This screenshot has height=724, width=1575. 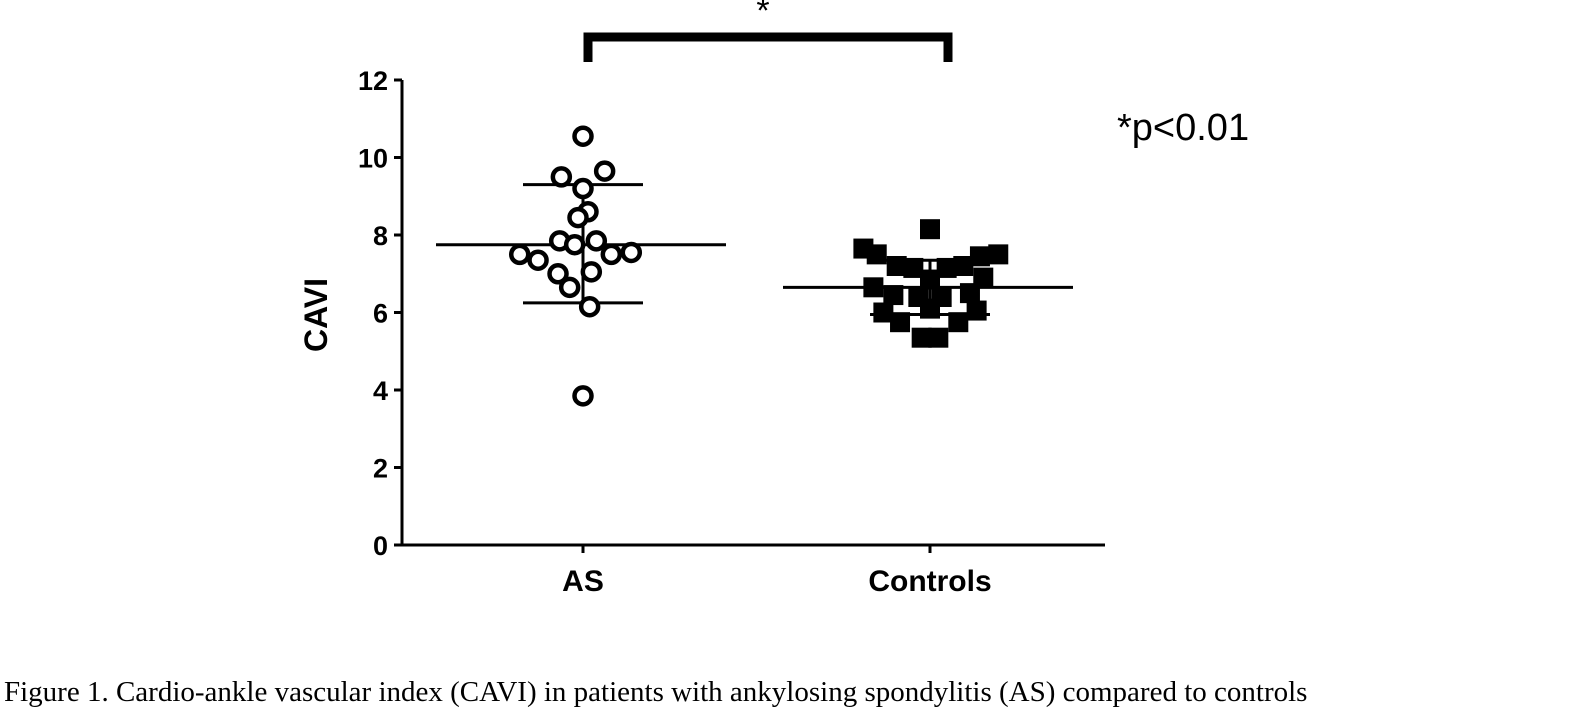 I want to click on y-tick-label: 8, so click(x=380, y=236).